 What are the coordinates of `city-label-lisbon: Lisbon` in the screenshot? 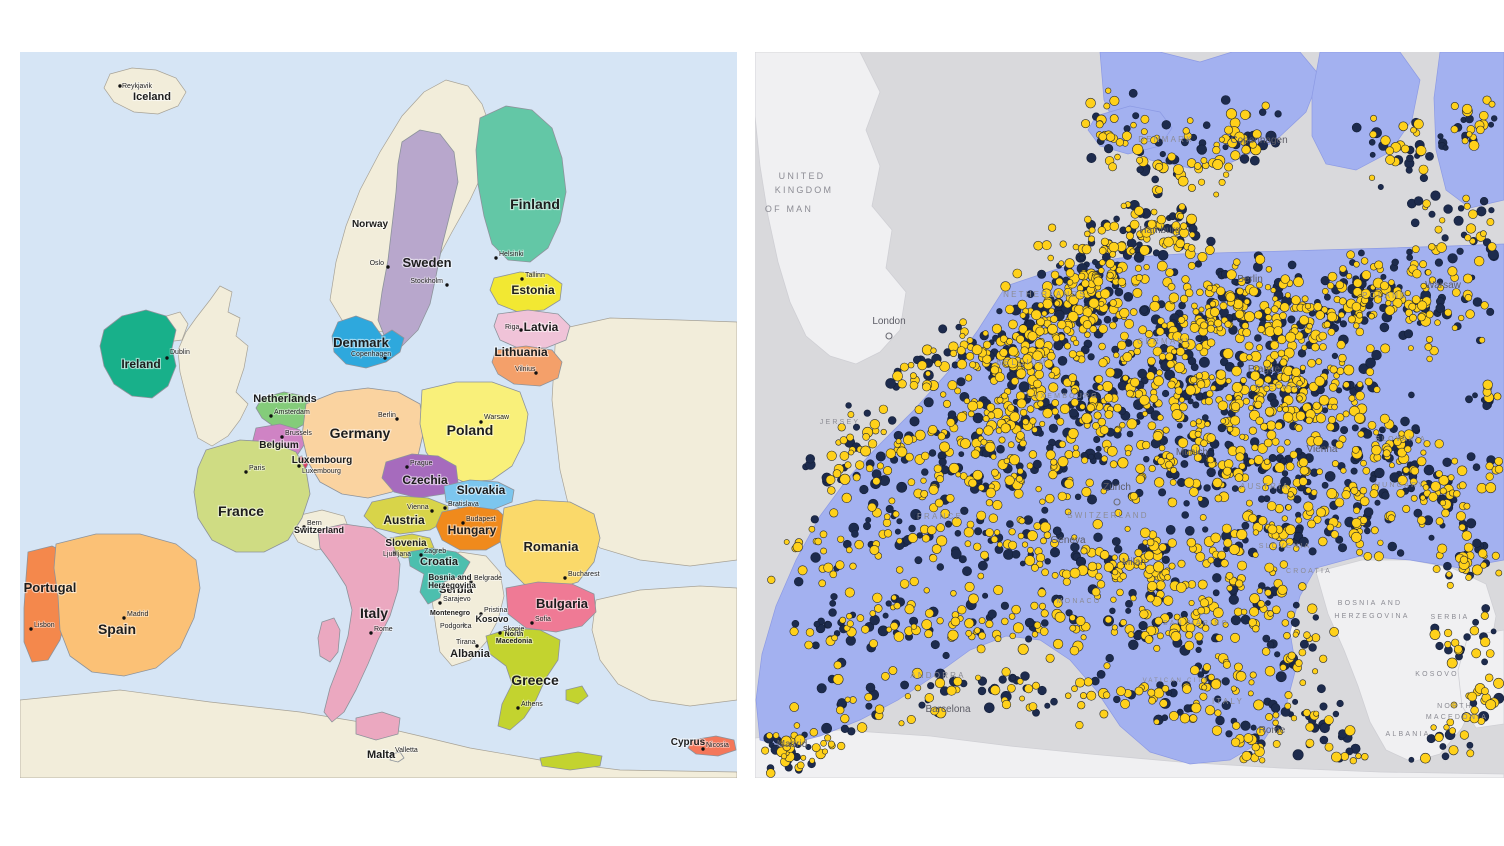 It's located at (44, 625).